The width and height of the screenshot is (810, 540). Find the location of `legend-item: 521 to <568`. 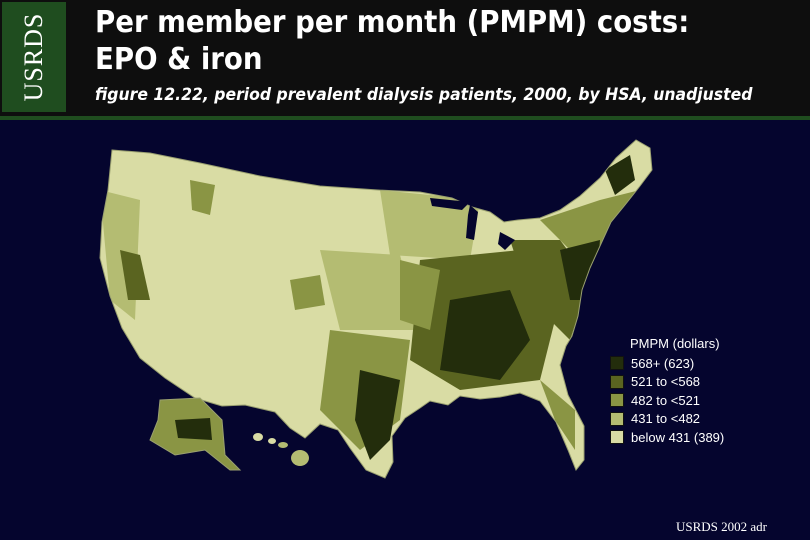

legend-item: 521 to <568 is located at coordinates (667, 382).